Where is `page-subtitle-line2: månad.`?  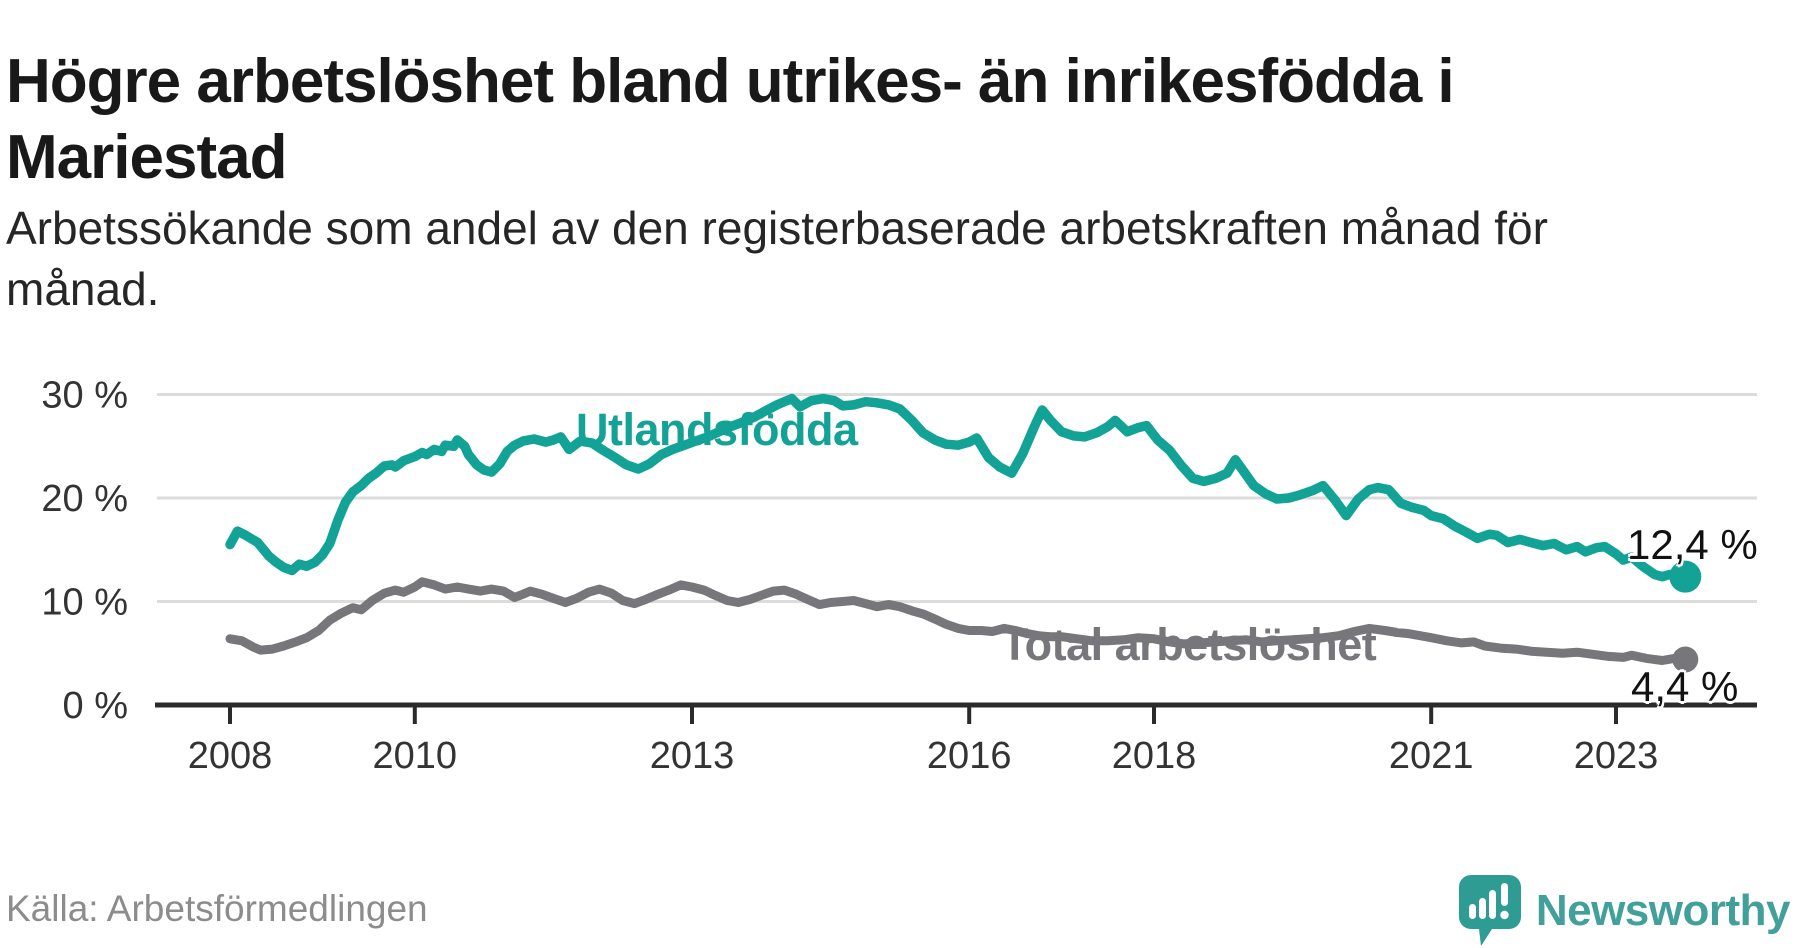
page-subtitle-line2: månad. is located at coordinates (83, 289).